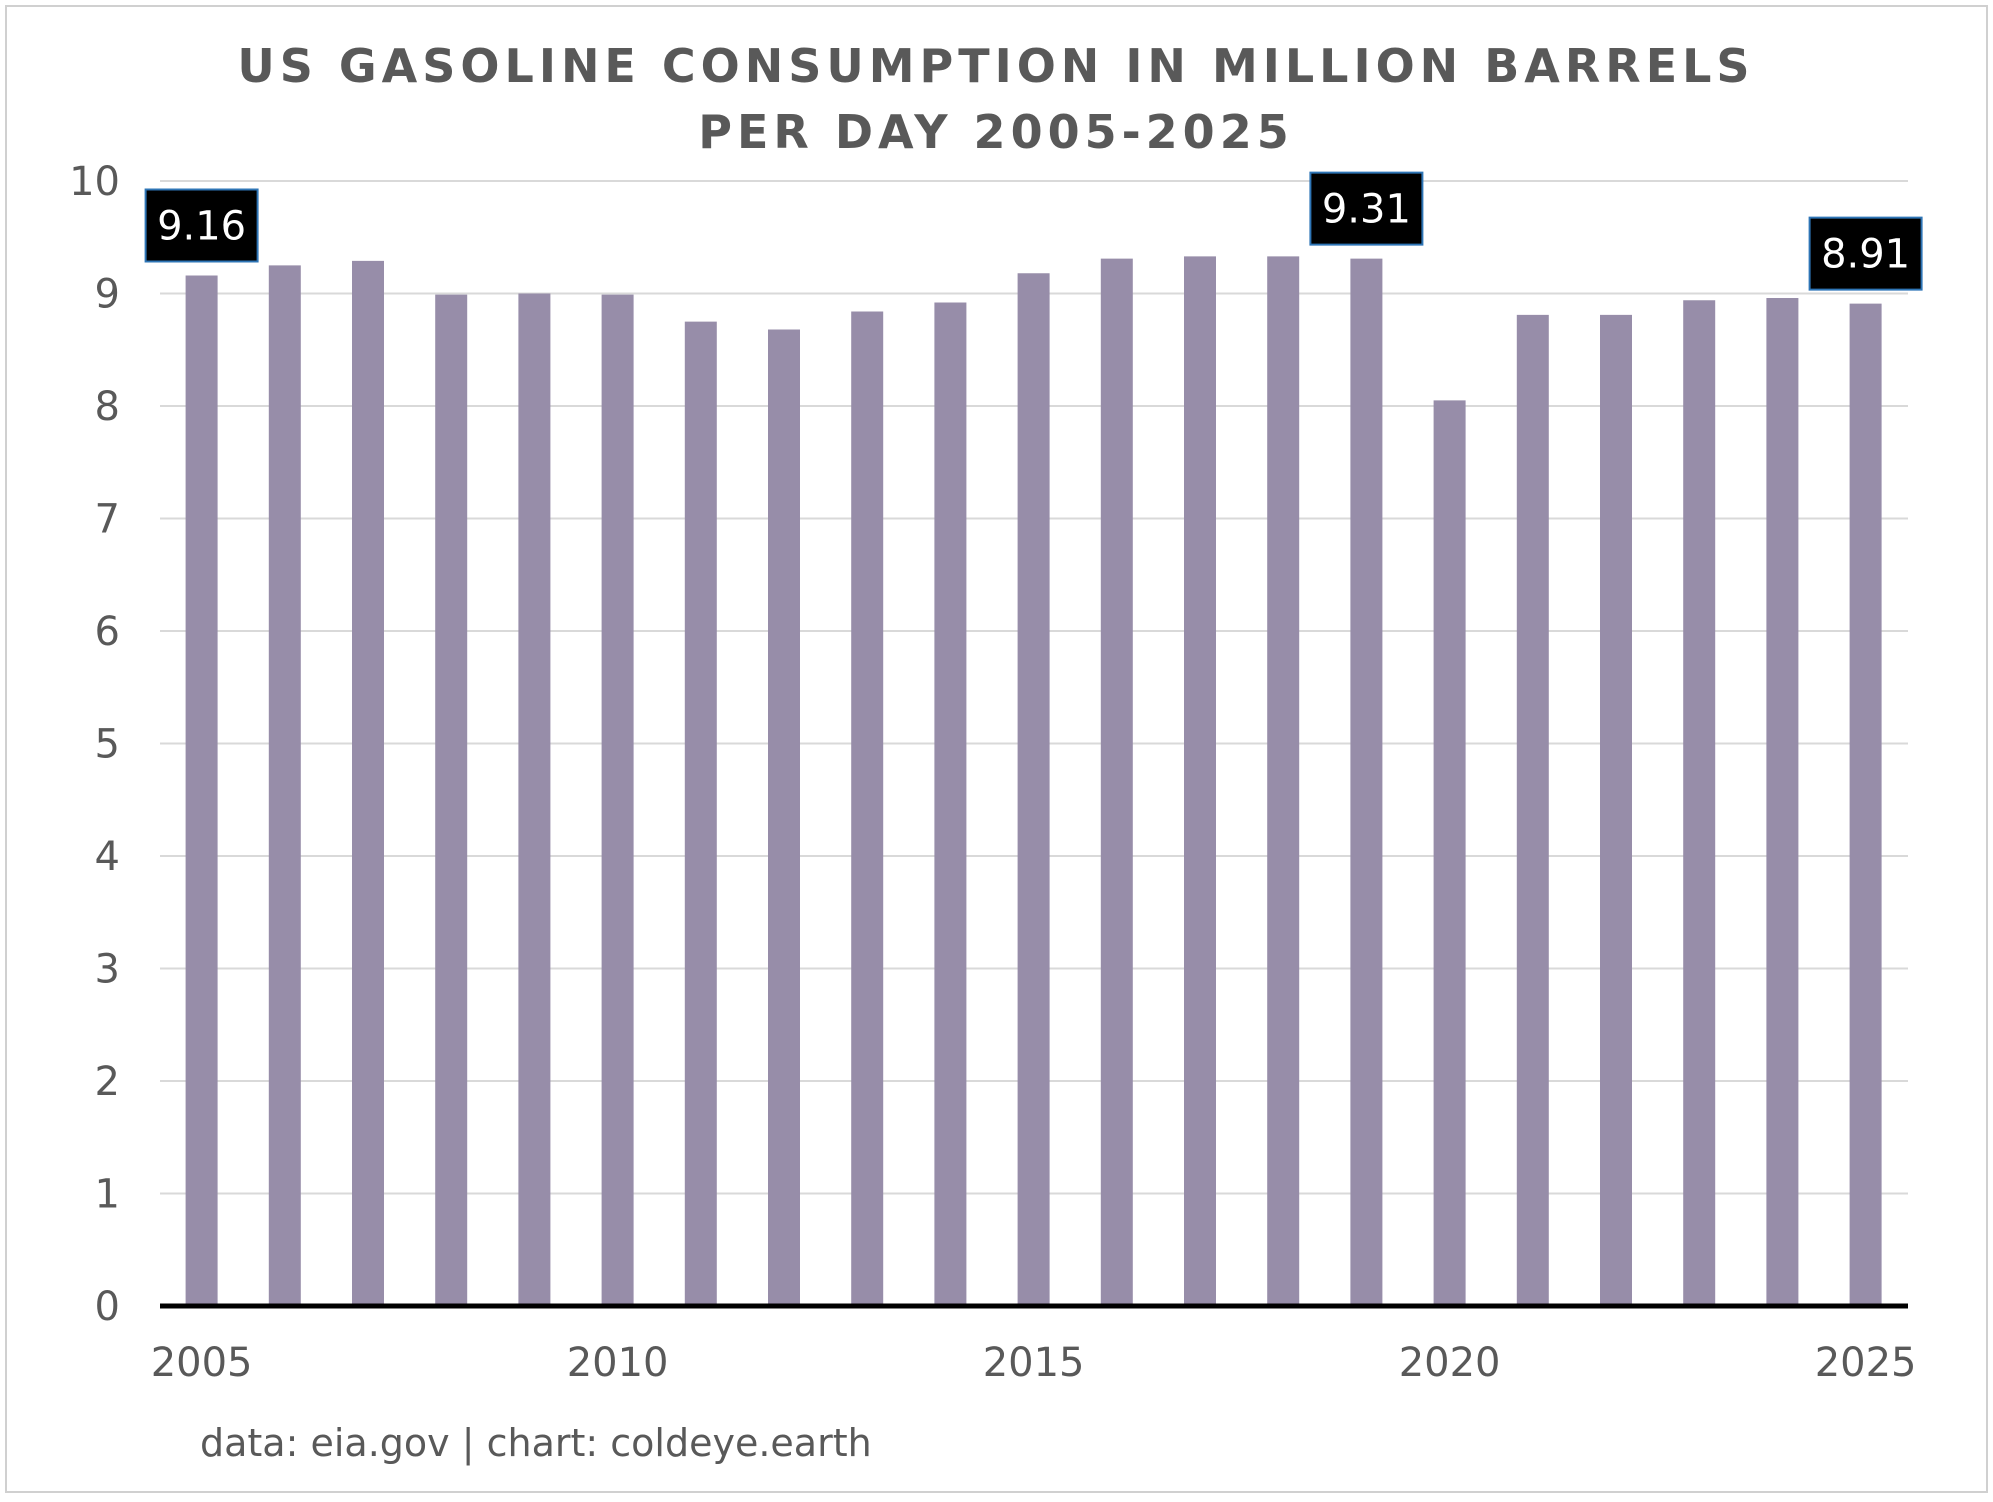 Image resolution: width=1993 pixels, height=1502 pixels. What do you see at coordinates (107, 745) in the screenshot?
I see `y-tick-label: 5` at bounding box center [107, 745].